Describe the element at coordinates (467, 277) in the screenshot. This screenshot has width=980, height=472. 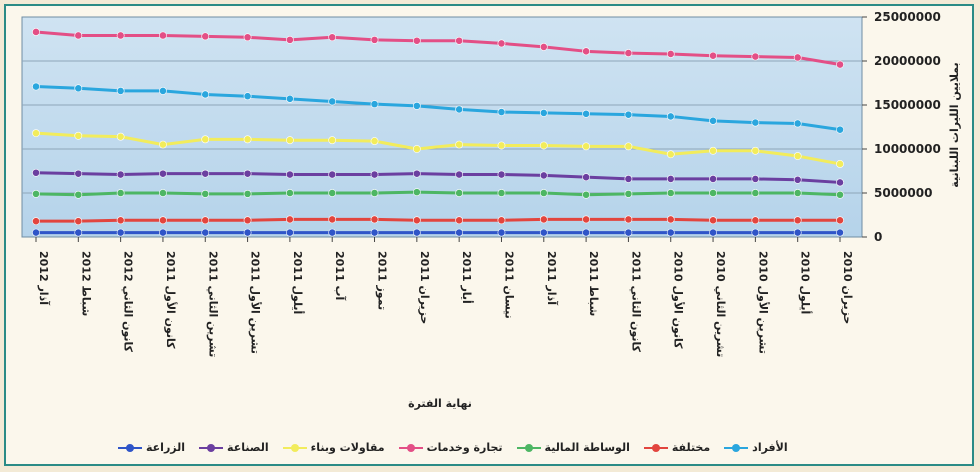
I see `x-tick-label: أيار 2011` at that location.